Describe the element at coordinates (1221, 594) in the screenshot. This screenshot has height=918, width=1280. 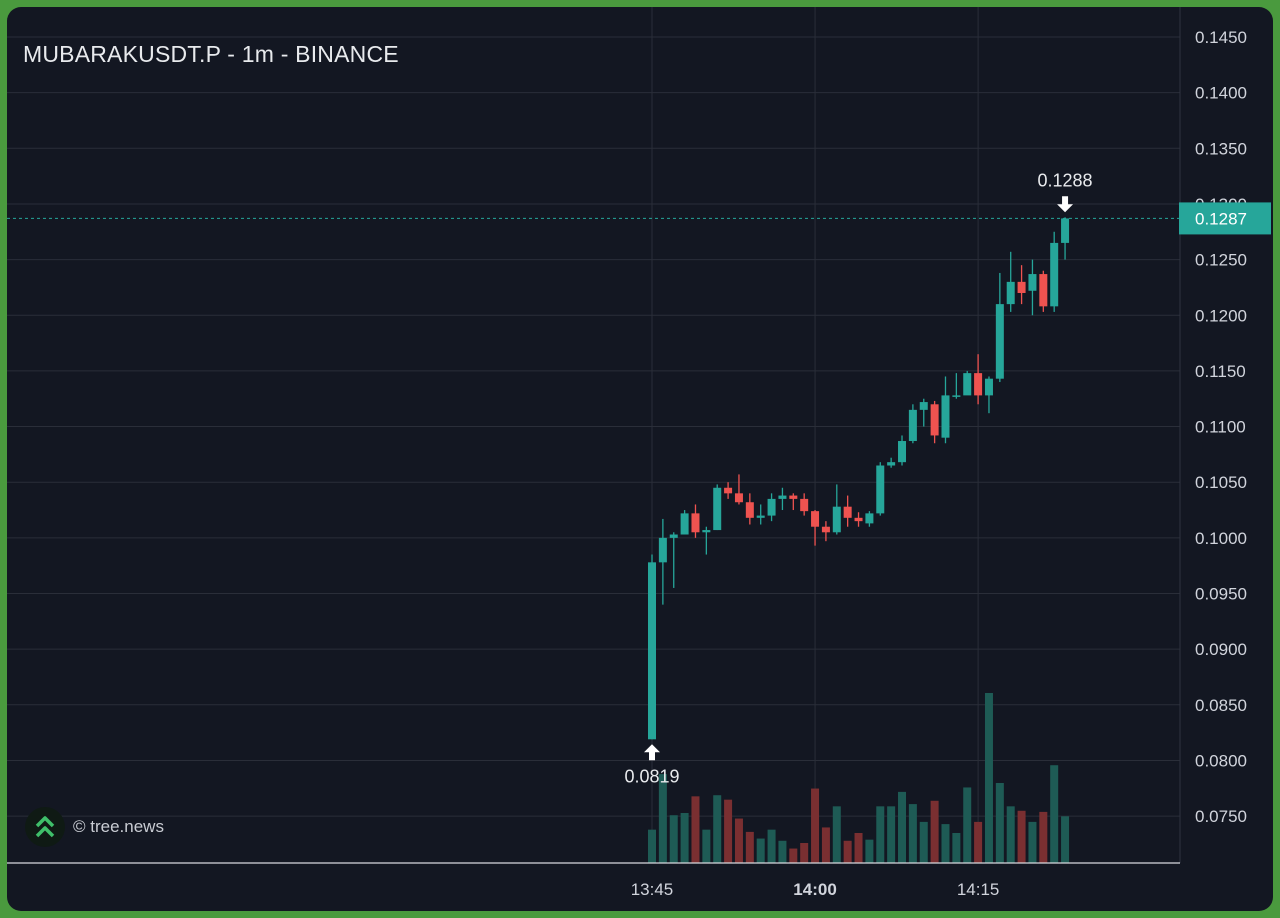
I see `y-tick-label: 0.0950` at that location.